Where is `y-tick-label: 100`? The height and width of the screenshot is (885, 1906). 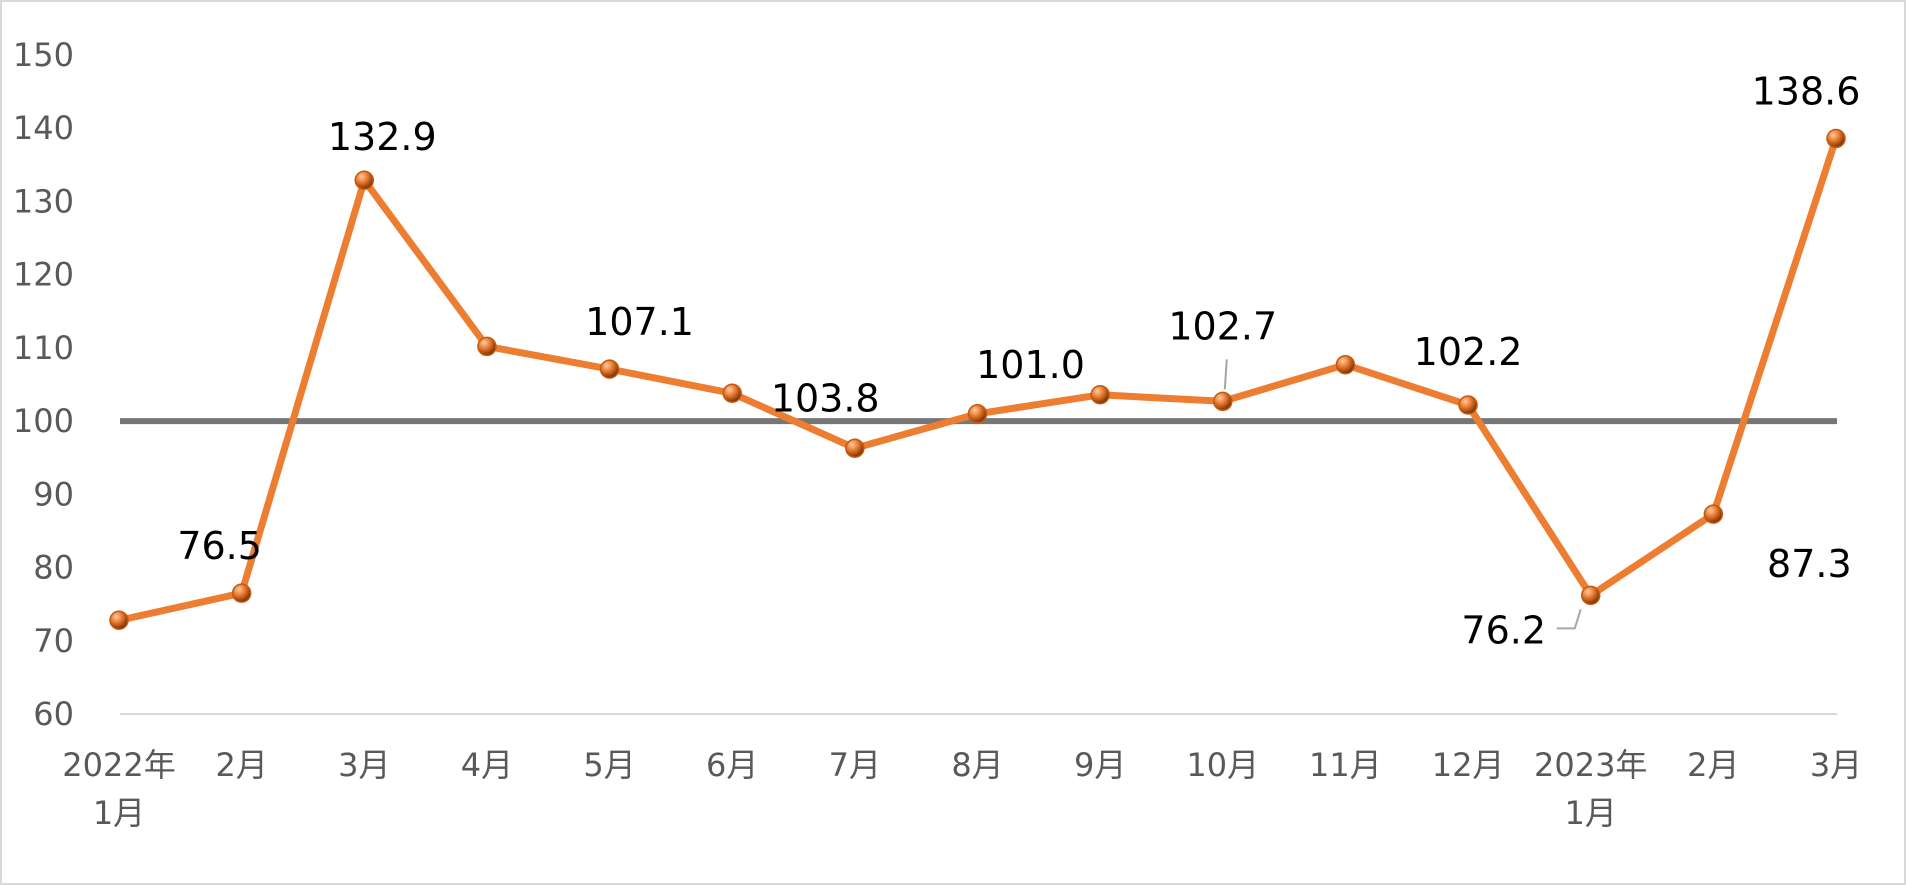
y-tick-label: 100 is located at coordinates (43, 421).